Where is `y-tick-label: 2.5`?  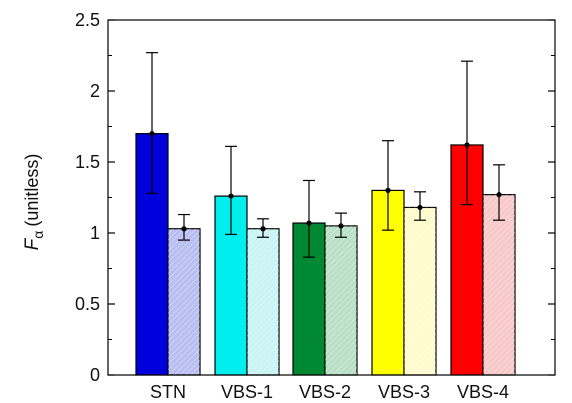
y-tick-label: 2.5 is located at coordinates (87, 20).